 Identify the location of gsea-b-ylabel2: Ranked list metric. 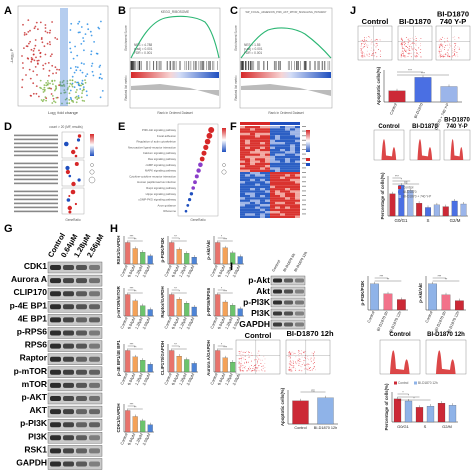
(126, 88).